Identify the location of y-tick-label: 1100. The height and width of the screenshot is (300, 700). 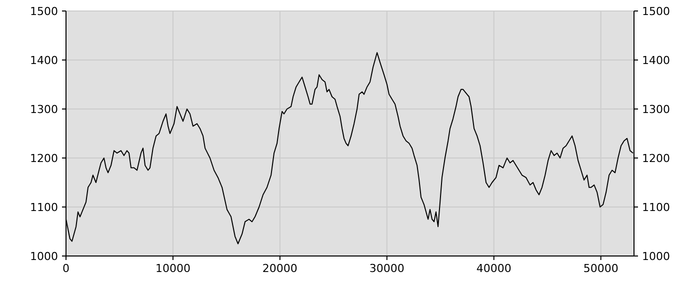
(44, 207).